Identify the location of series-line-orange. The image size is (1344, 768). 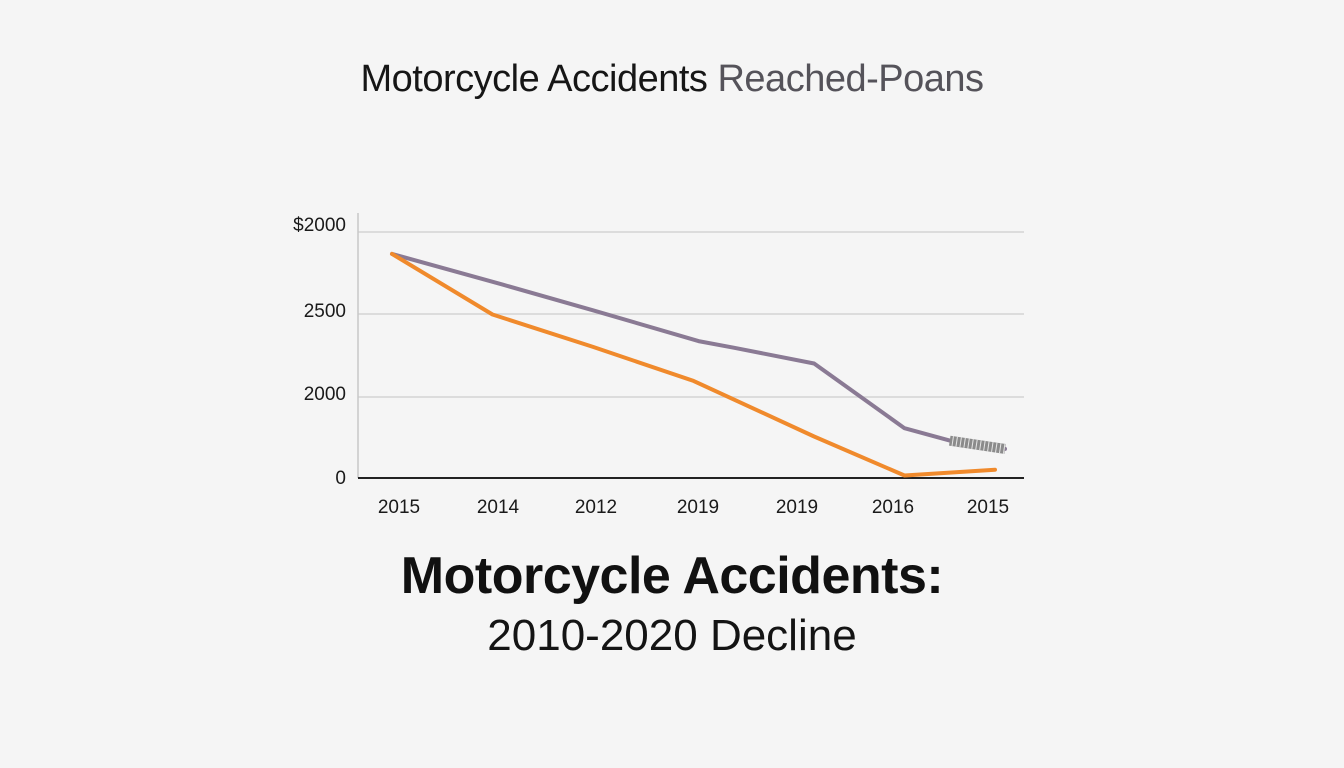
(693, 364).